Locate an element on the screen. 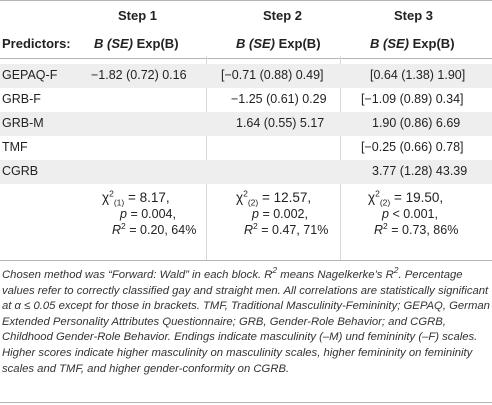  predictors-header: Predictors: is located at coordinates (36, 43).